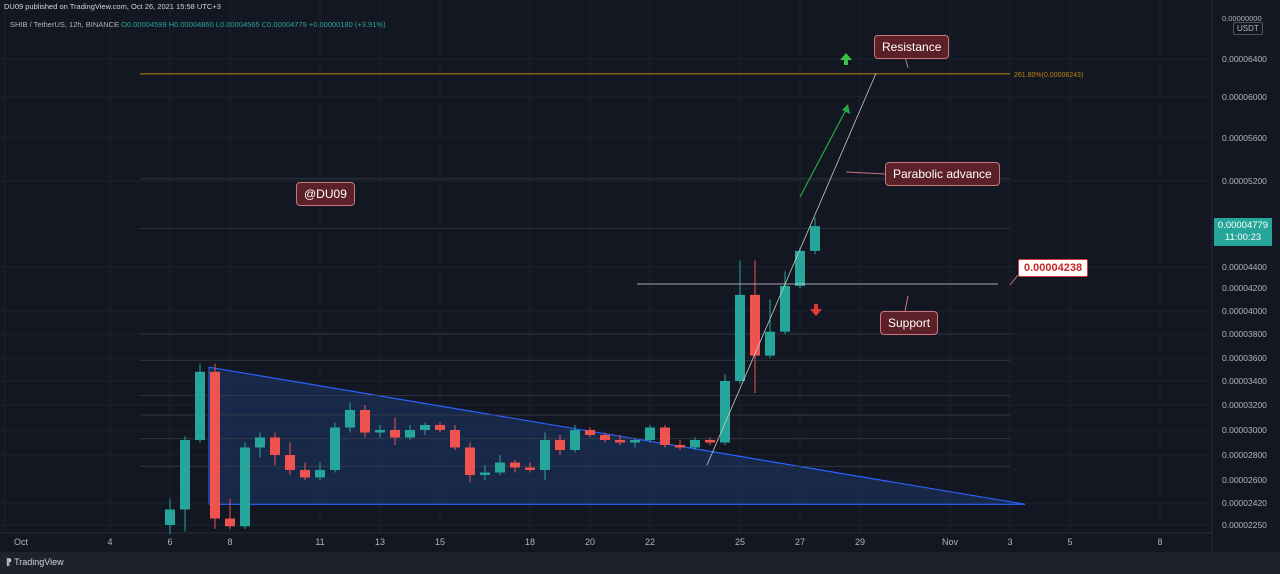 The width and height of the screenshot is (1280, 574). Describe the element at coordinates (1244, 288) in the screenshot. I see `y-tick-label: 0.00004200` at that location.